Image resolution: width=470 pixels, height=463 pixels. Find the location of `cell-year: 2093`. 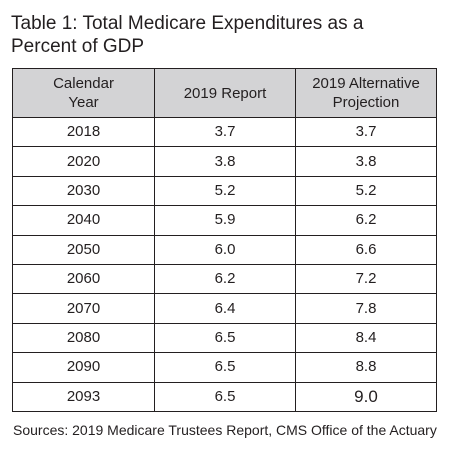

cell-year: 2093 is located at coordinates (83, 396).